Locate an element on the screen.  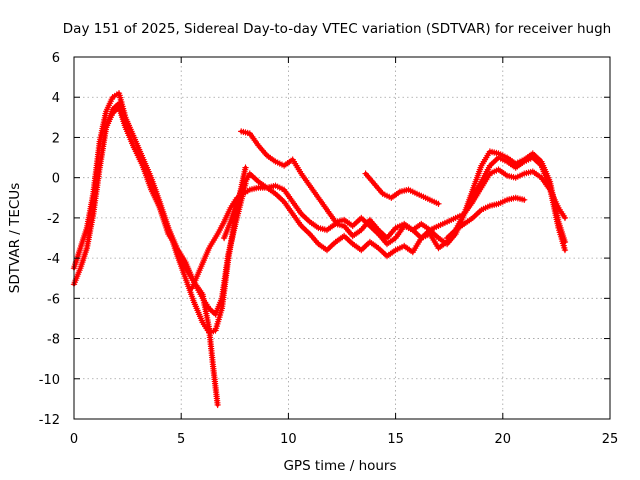
series-track-c is located at coordinates (162, 256).